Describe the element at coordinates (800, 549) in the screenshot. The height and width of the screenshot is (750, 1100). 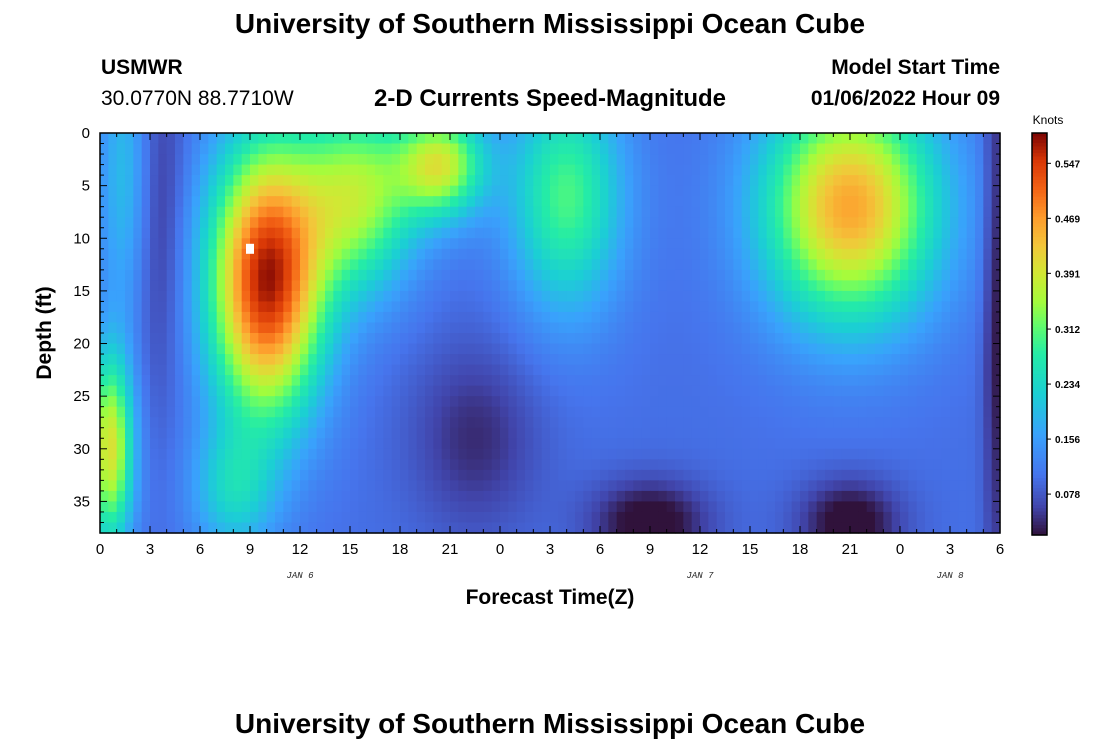
I see `x-tick-label: 18` at that location.